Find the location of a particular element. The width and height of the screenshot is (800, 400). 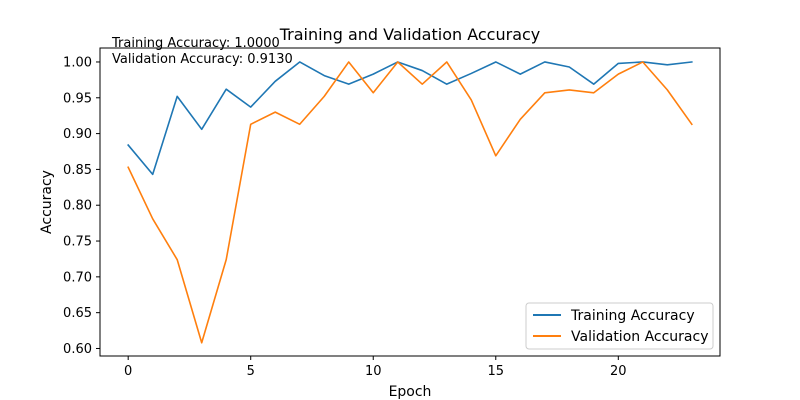

x-tick-label: 0 is located at coordinates (128, 371).